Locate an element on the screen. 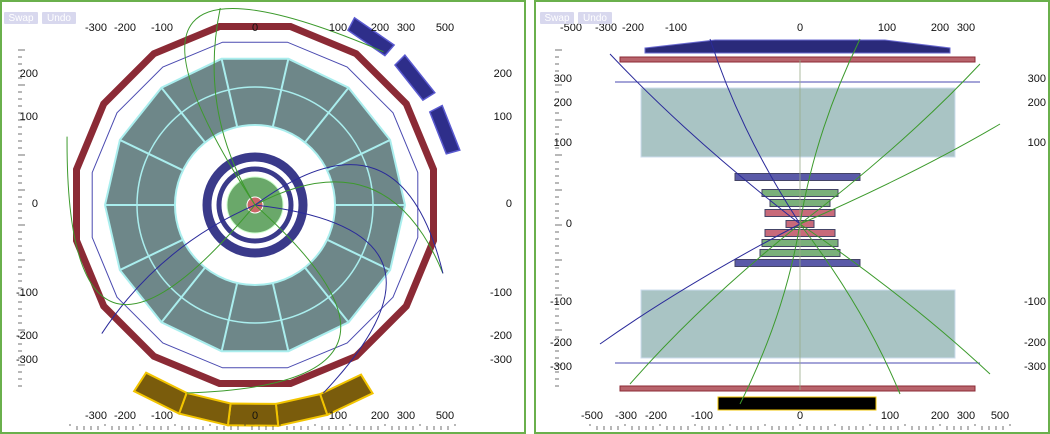  tracker-outer is located at coordinates (255, 205).